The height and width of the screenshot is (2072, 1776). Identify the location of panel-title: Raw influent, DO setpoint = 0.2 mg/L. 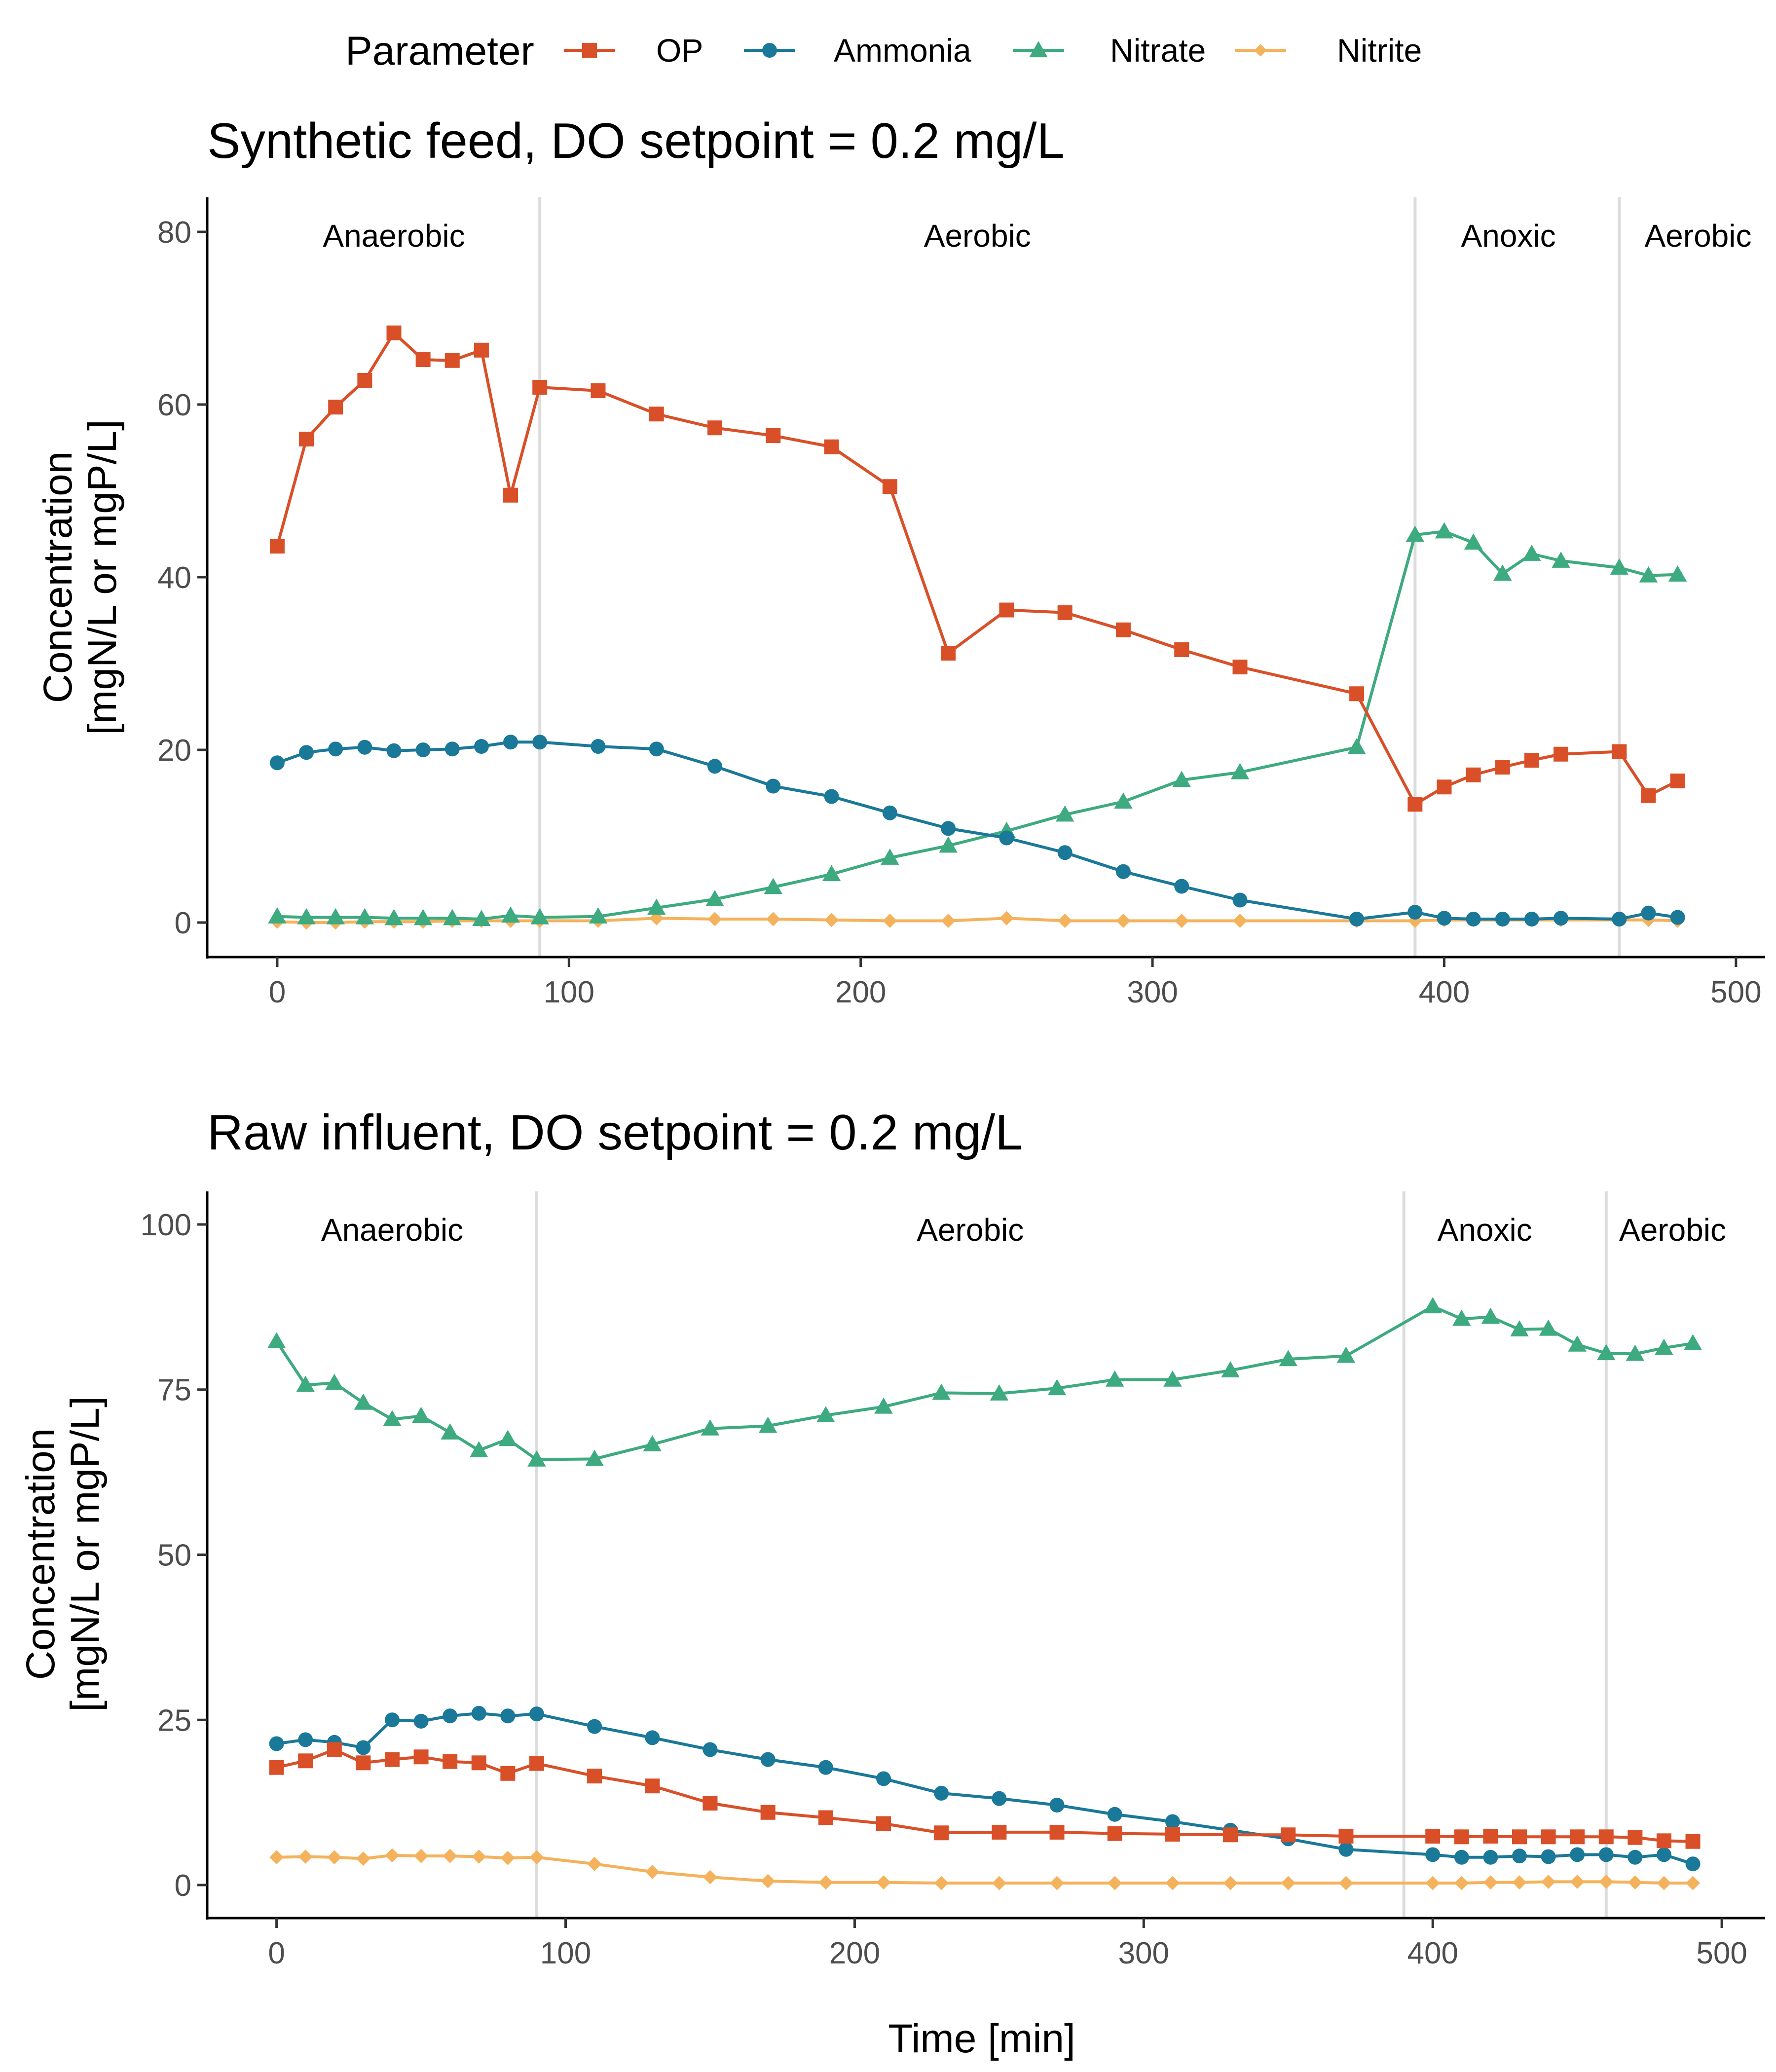
(615, 1133).